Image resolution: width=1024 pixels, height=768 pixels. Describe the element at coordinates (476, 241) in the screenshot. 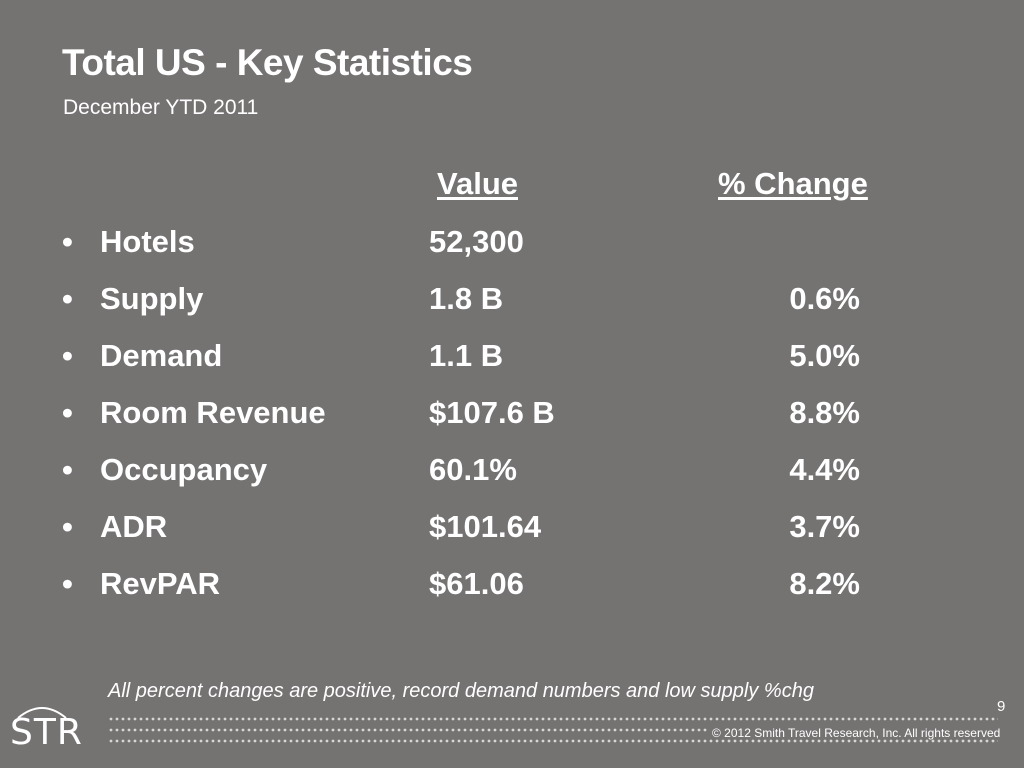

I see `stat-value: 52,300` at that location.